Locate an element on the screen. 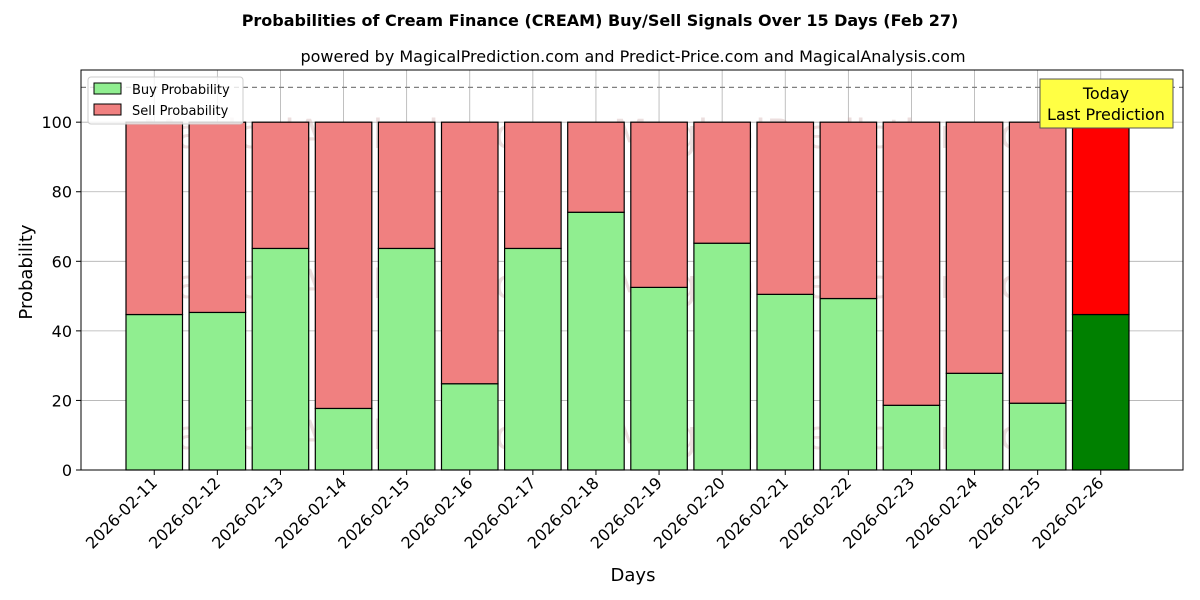 This screenshot has width=1200, height=600. today-annotation: Today Last Prediction is located at coordinates (1106, 103).